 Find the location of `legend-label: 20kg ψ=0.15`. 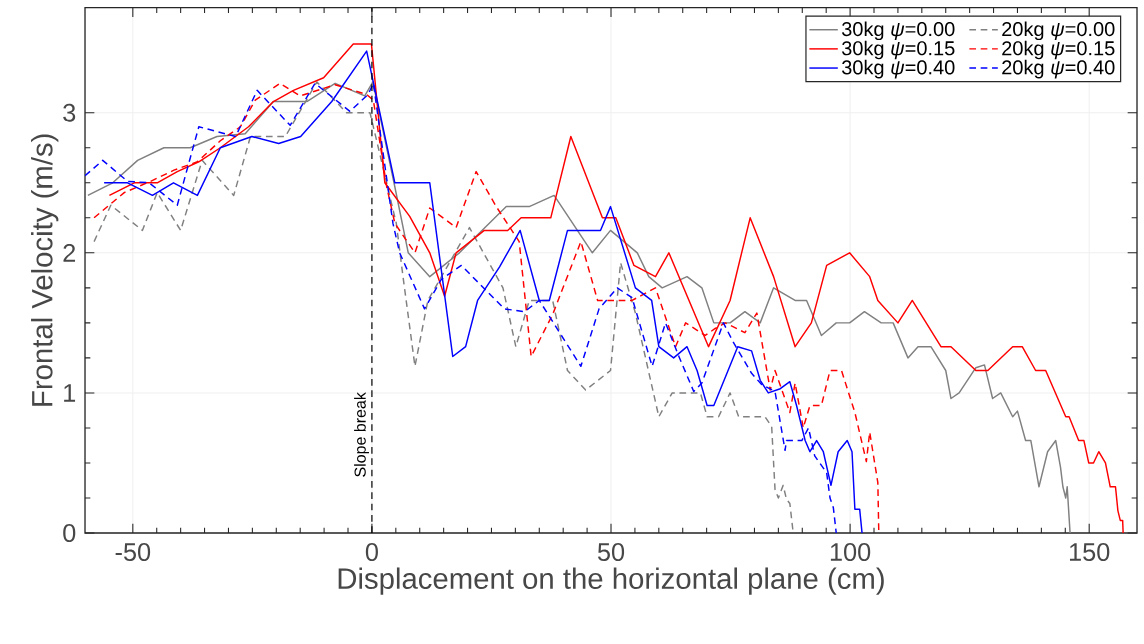

legend-label: 20kg ψ=0.15 is located at coordinates (1058, 50).